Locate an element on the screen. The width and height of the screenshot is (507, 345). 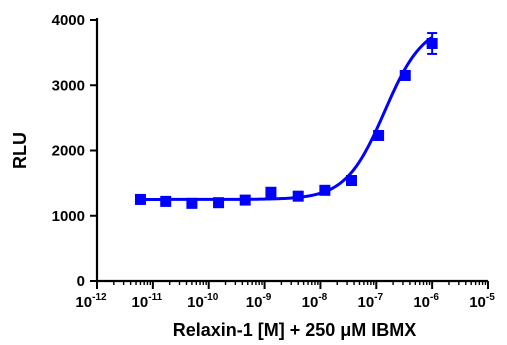
y-tick-label: 2000 is located at coordinates (68, 151).